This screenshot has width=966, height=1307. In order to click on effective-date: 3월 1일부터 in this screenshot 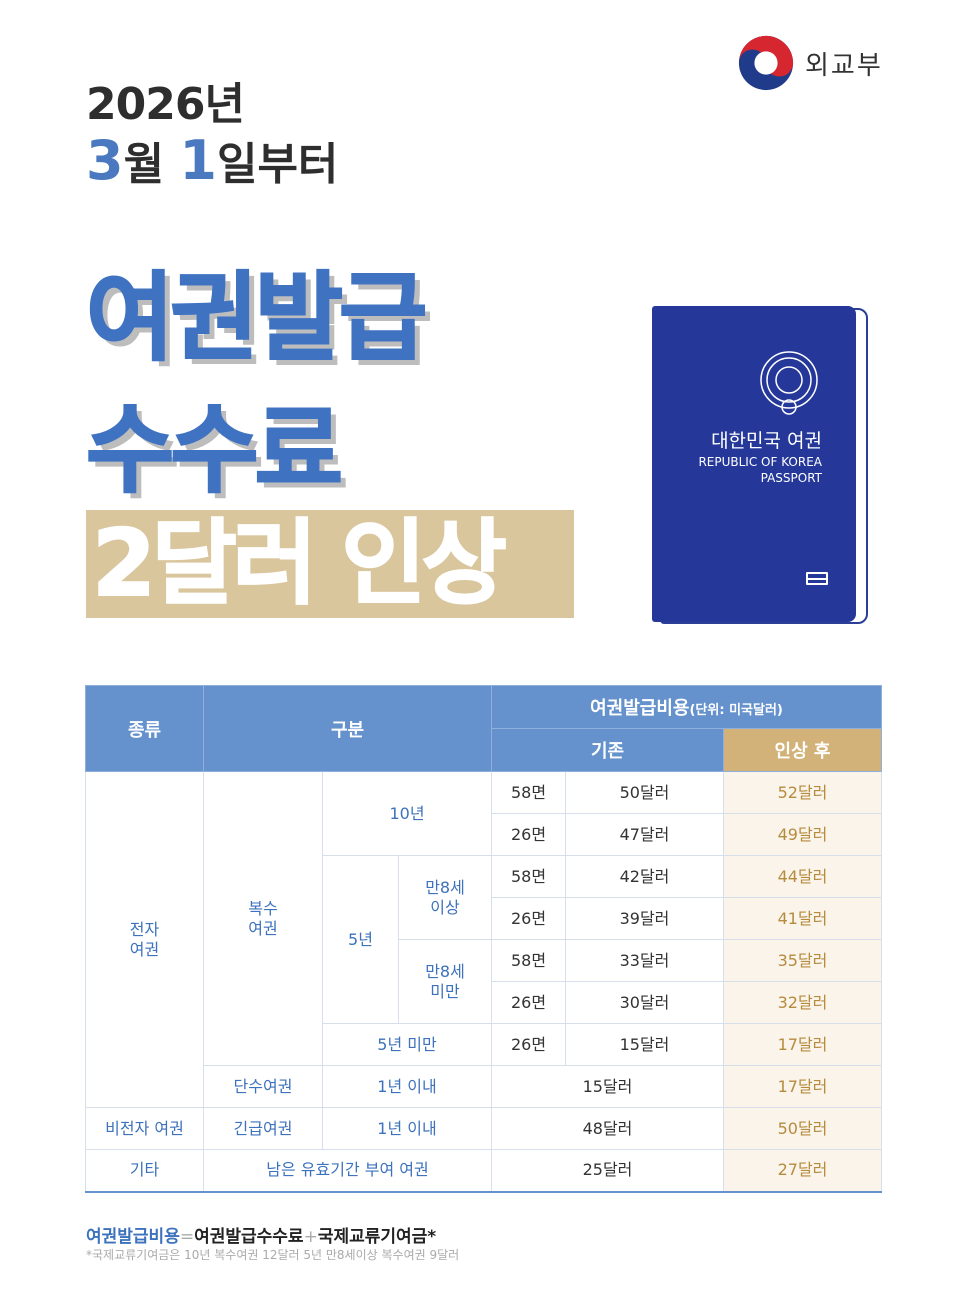, I will do `click(212, 160)`.